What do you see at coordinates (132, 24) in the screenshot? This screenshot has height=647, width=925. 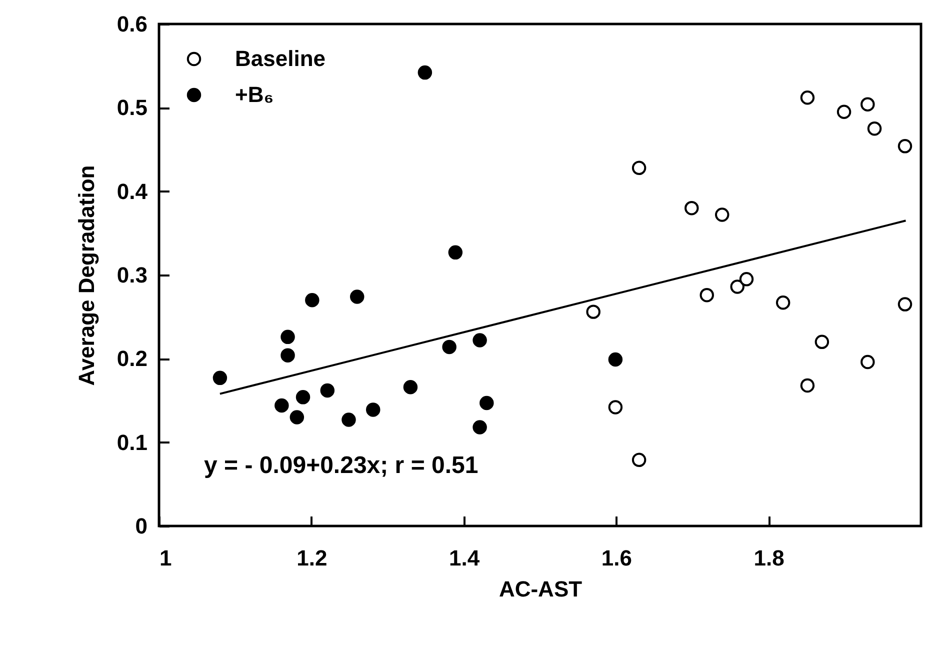 I see `y-tick-label: 0.6` at bounding box center [132, 24].